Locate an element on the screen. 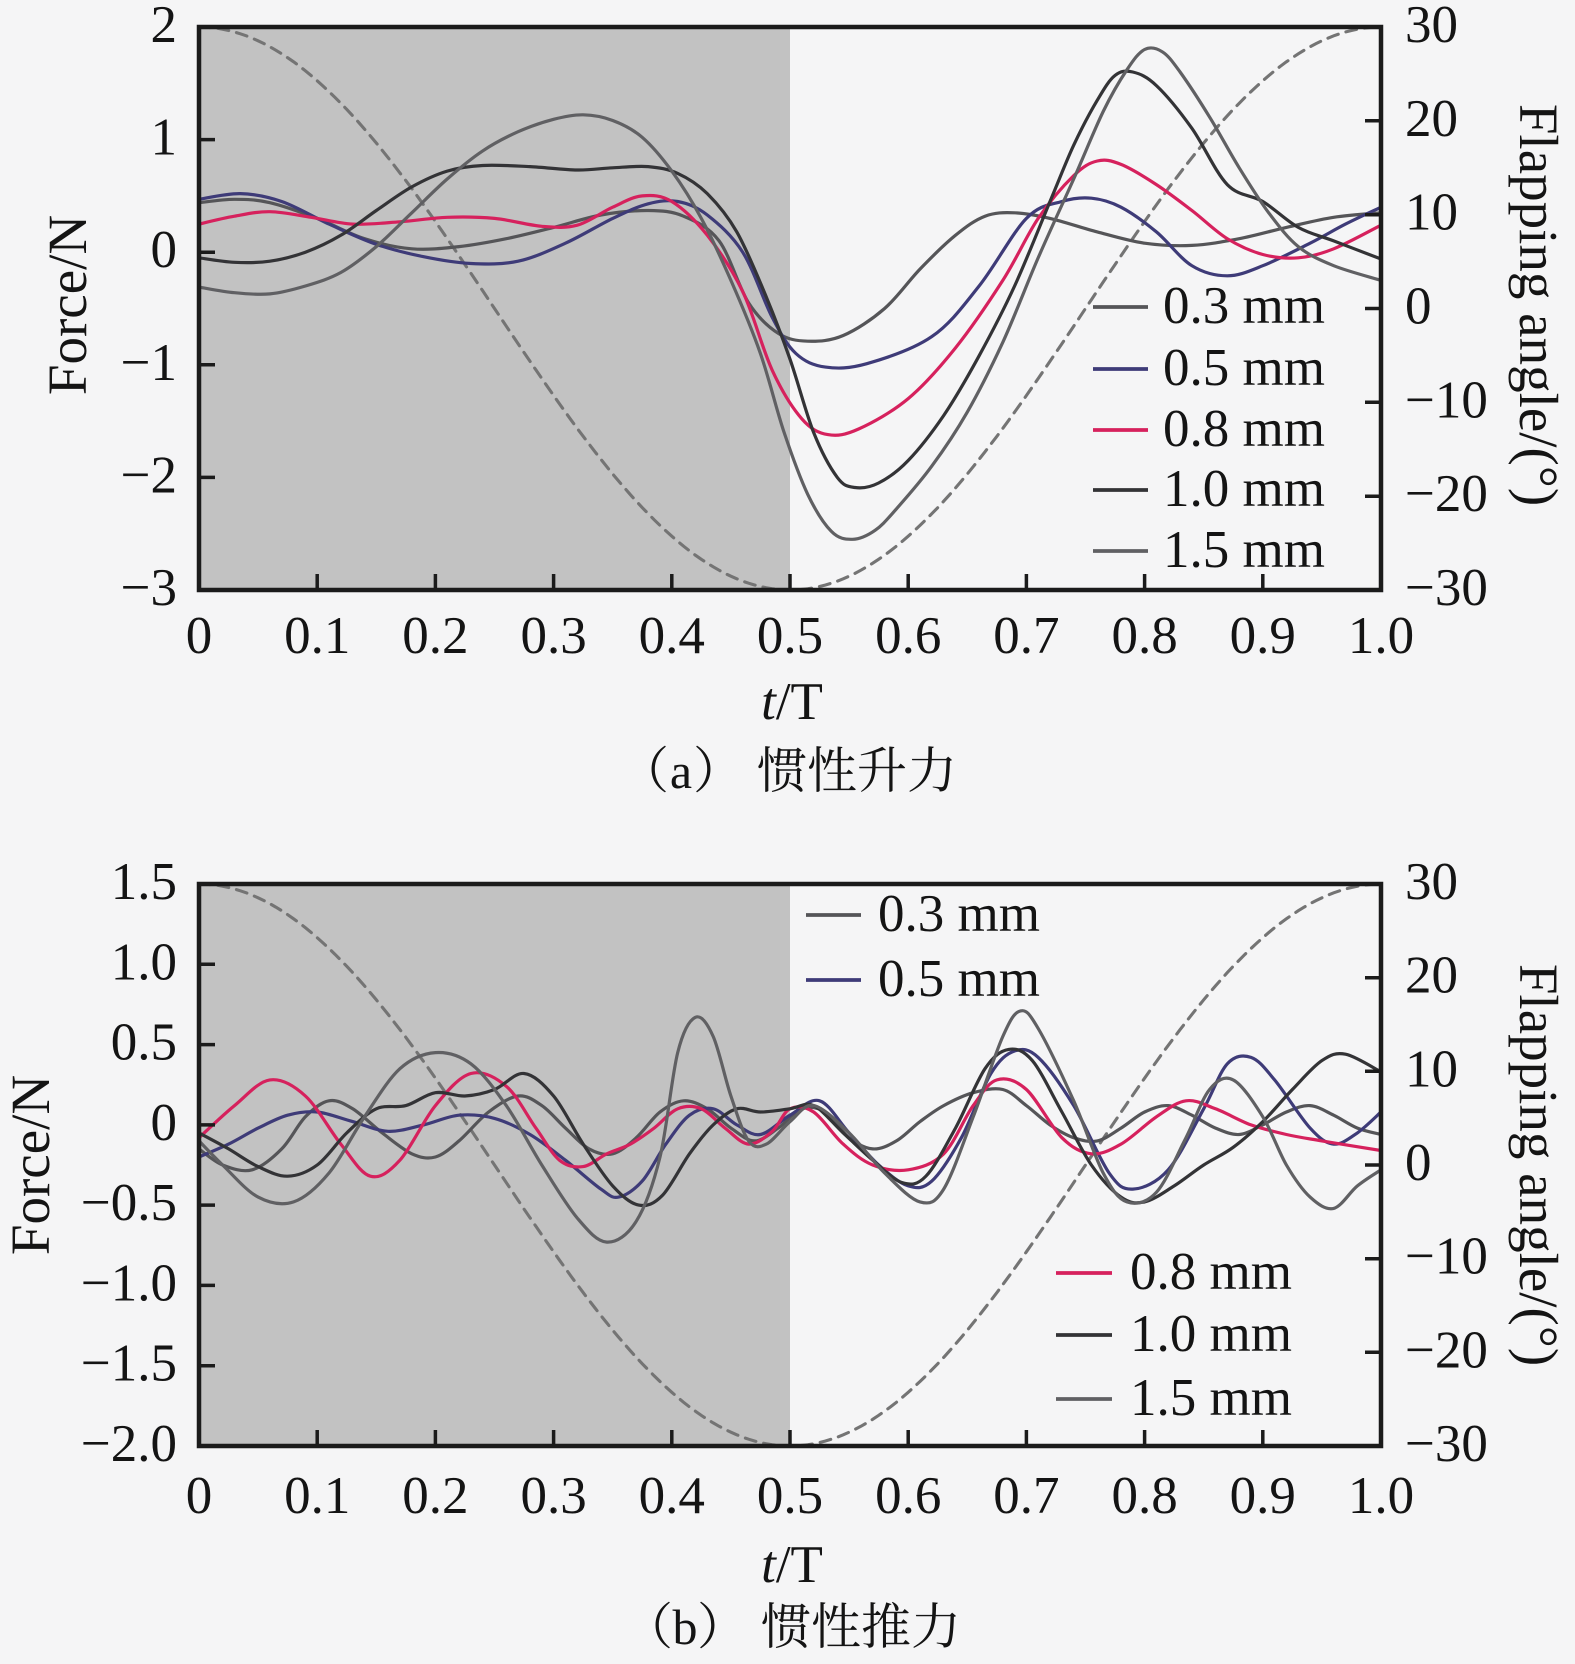  svg-text: b is located at coordinates (685, 1627).